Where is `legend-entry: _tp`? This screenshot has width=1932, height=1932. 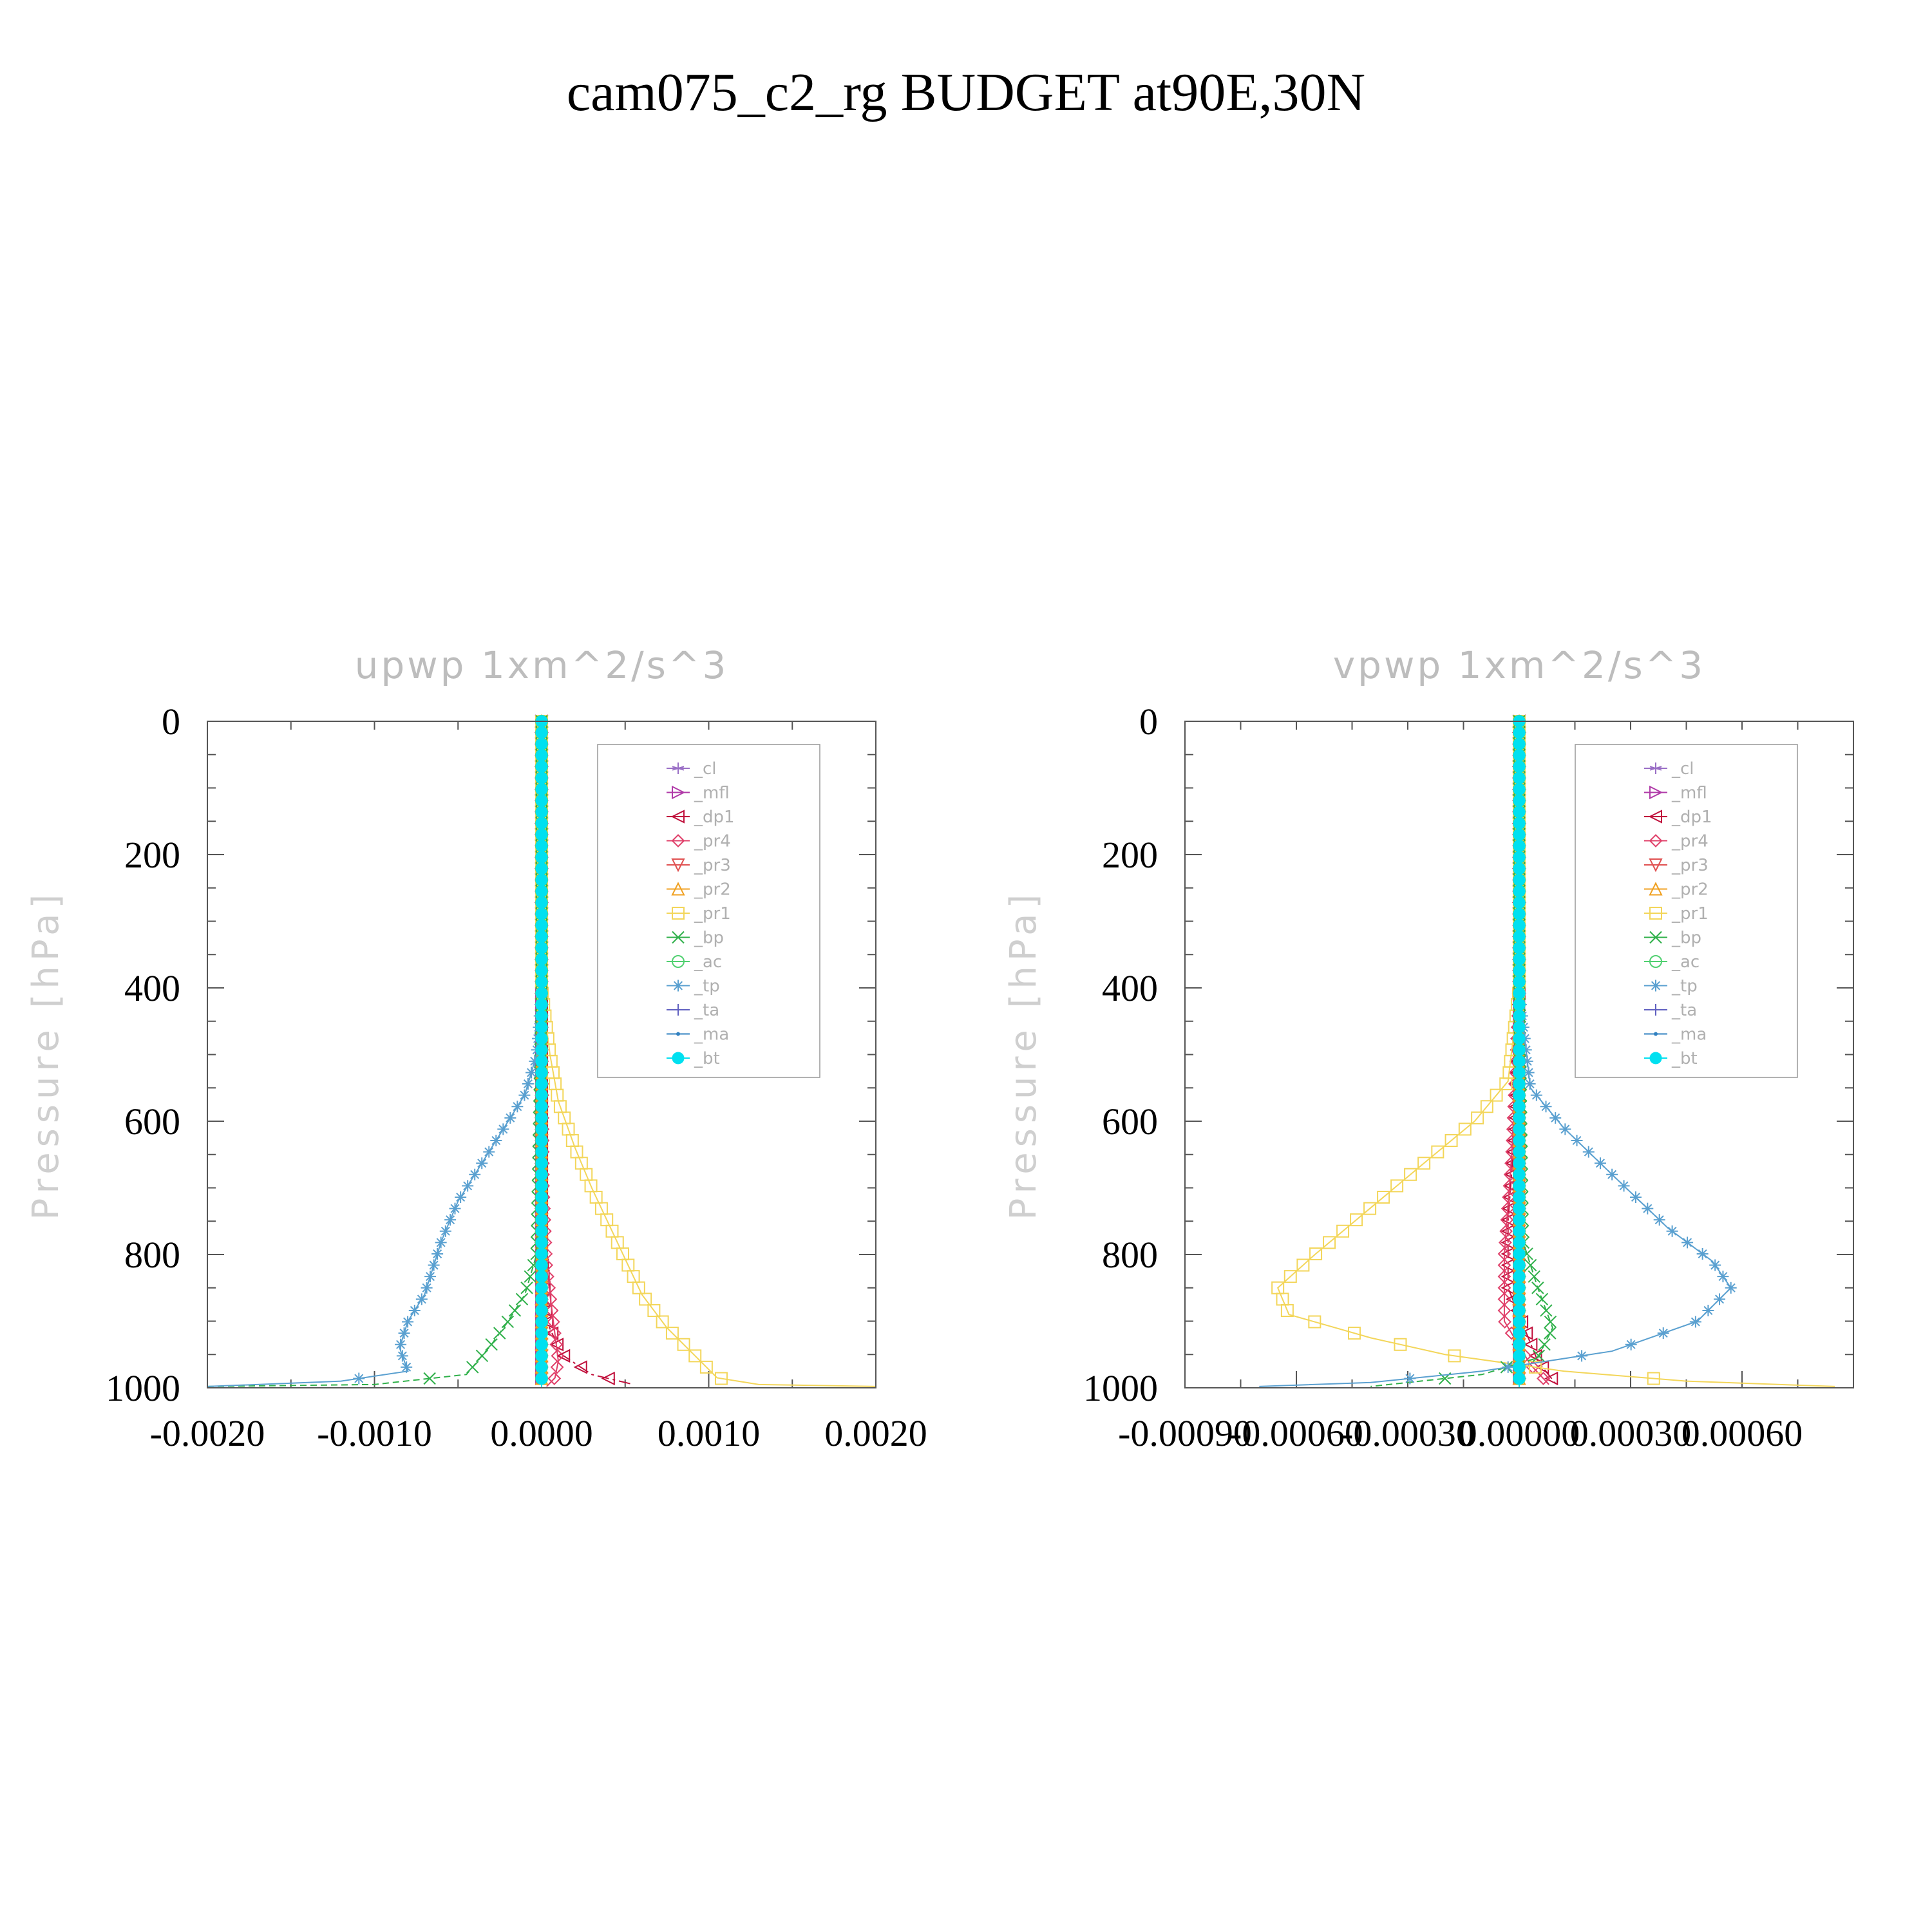 legend-entry: _tp is located at coordinates (707, 986).